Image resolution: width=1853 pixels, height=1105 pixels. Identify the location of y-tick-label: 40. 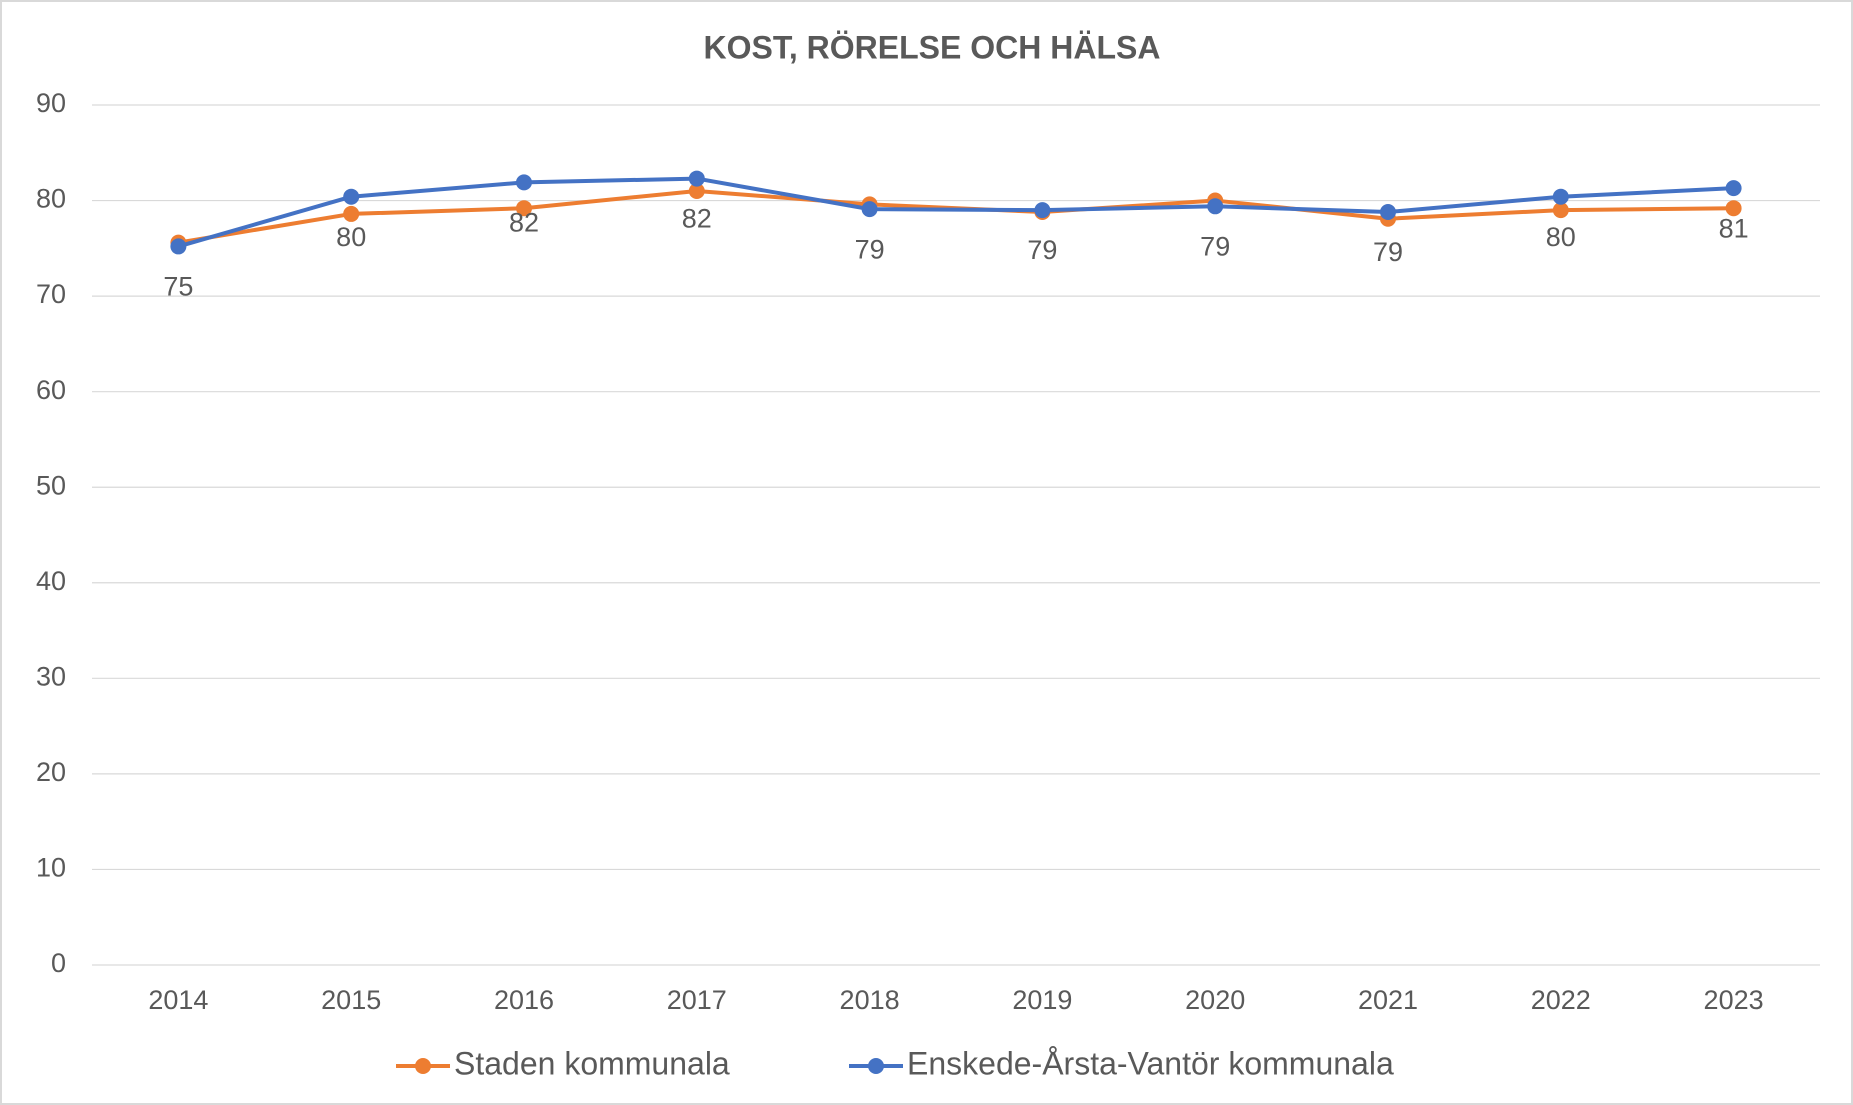
(51, 581).